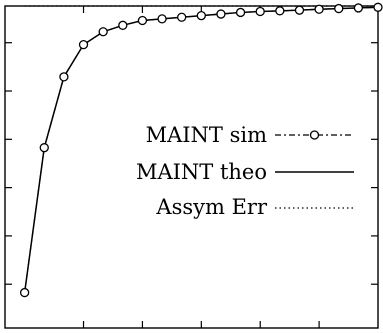 The width and height of the screenshot is (383, 333). What do you see at coordinates (207, 135) in the screenshot?
I see `legend-label-maint-sim: MAINT sim` at bounding box center [207, 135].